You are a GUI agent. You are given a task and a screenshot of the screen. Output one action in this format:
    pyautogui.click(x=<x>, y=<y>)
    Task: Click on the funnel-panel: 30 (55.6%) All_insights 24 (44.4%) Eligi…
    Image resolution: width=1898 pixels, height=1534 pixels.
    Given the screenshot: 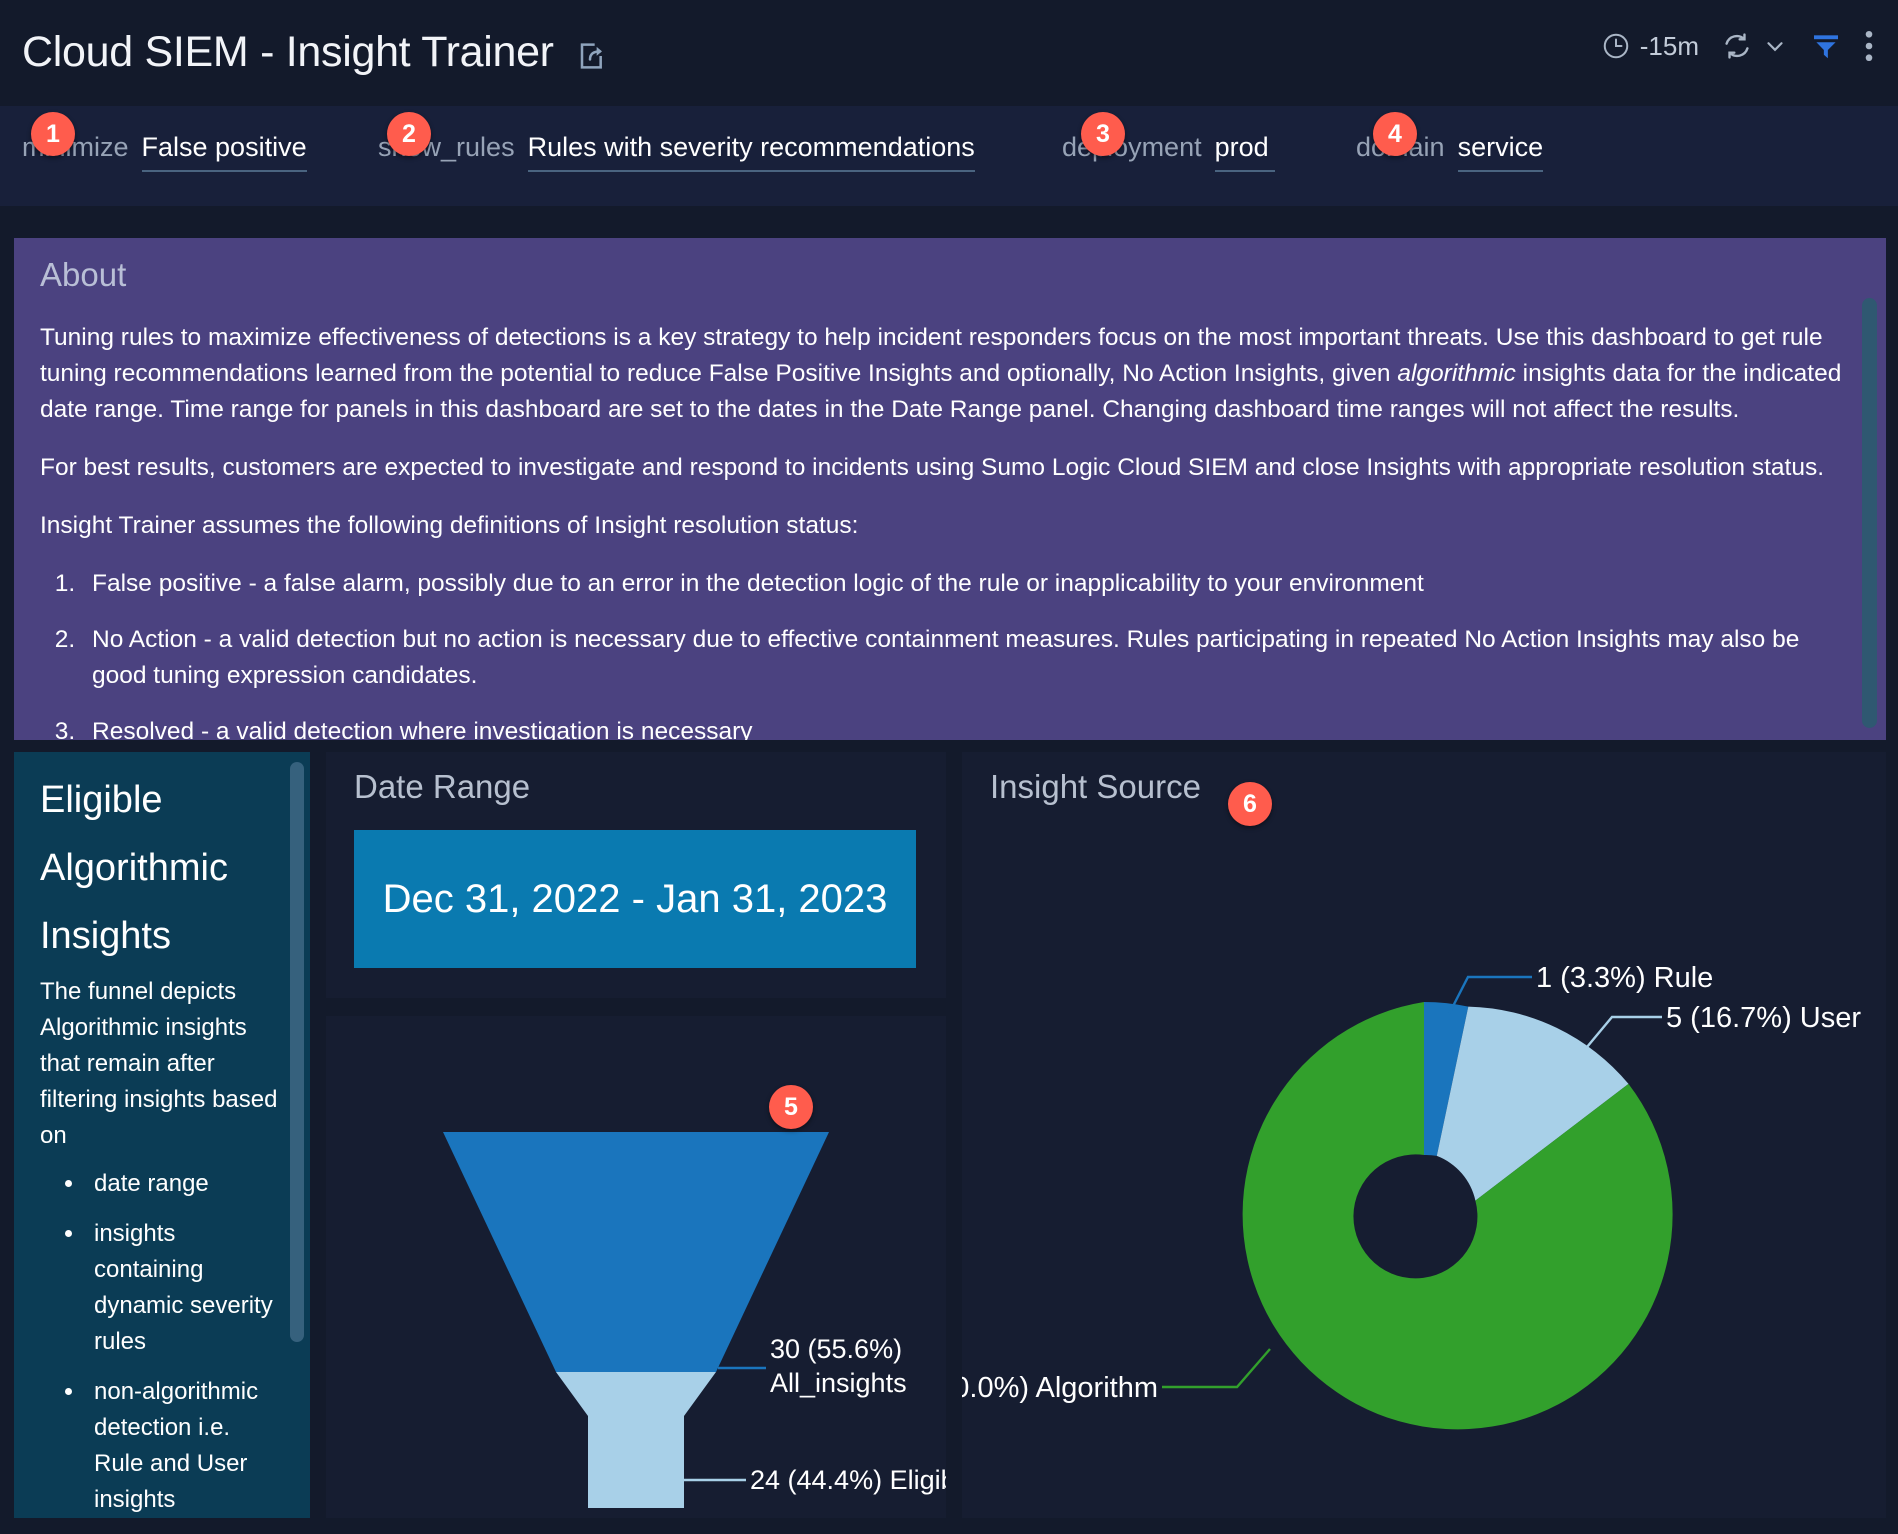 What is the action you would take?
    pyautogui.click(x=636, y=1267)
    